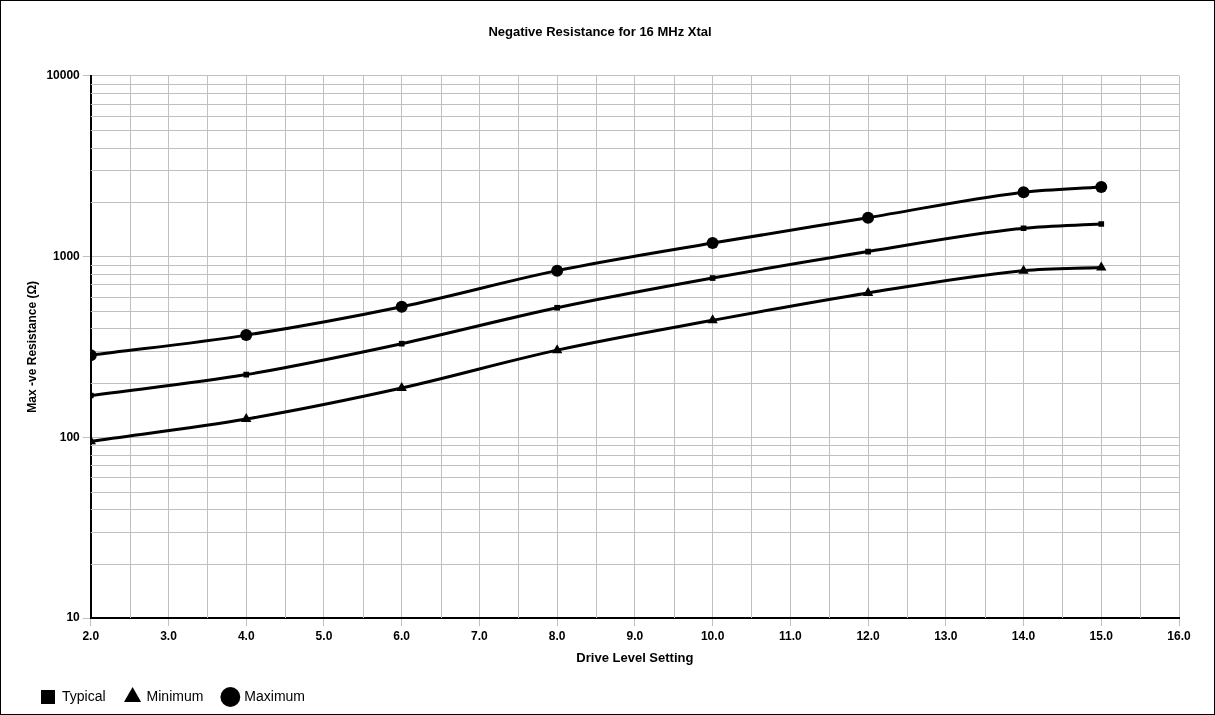  I want to click on x-tick-label: 14.0, so click(1023, 635).